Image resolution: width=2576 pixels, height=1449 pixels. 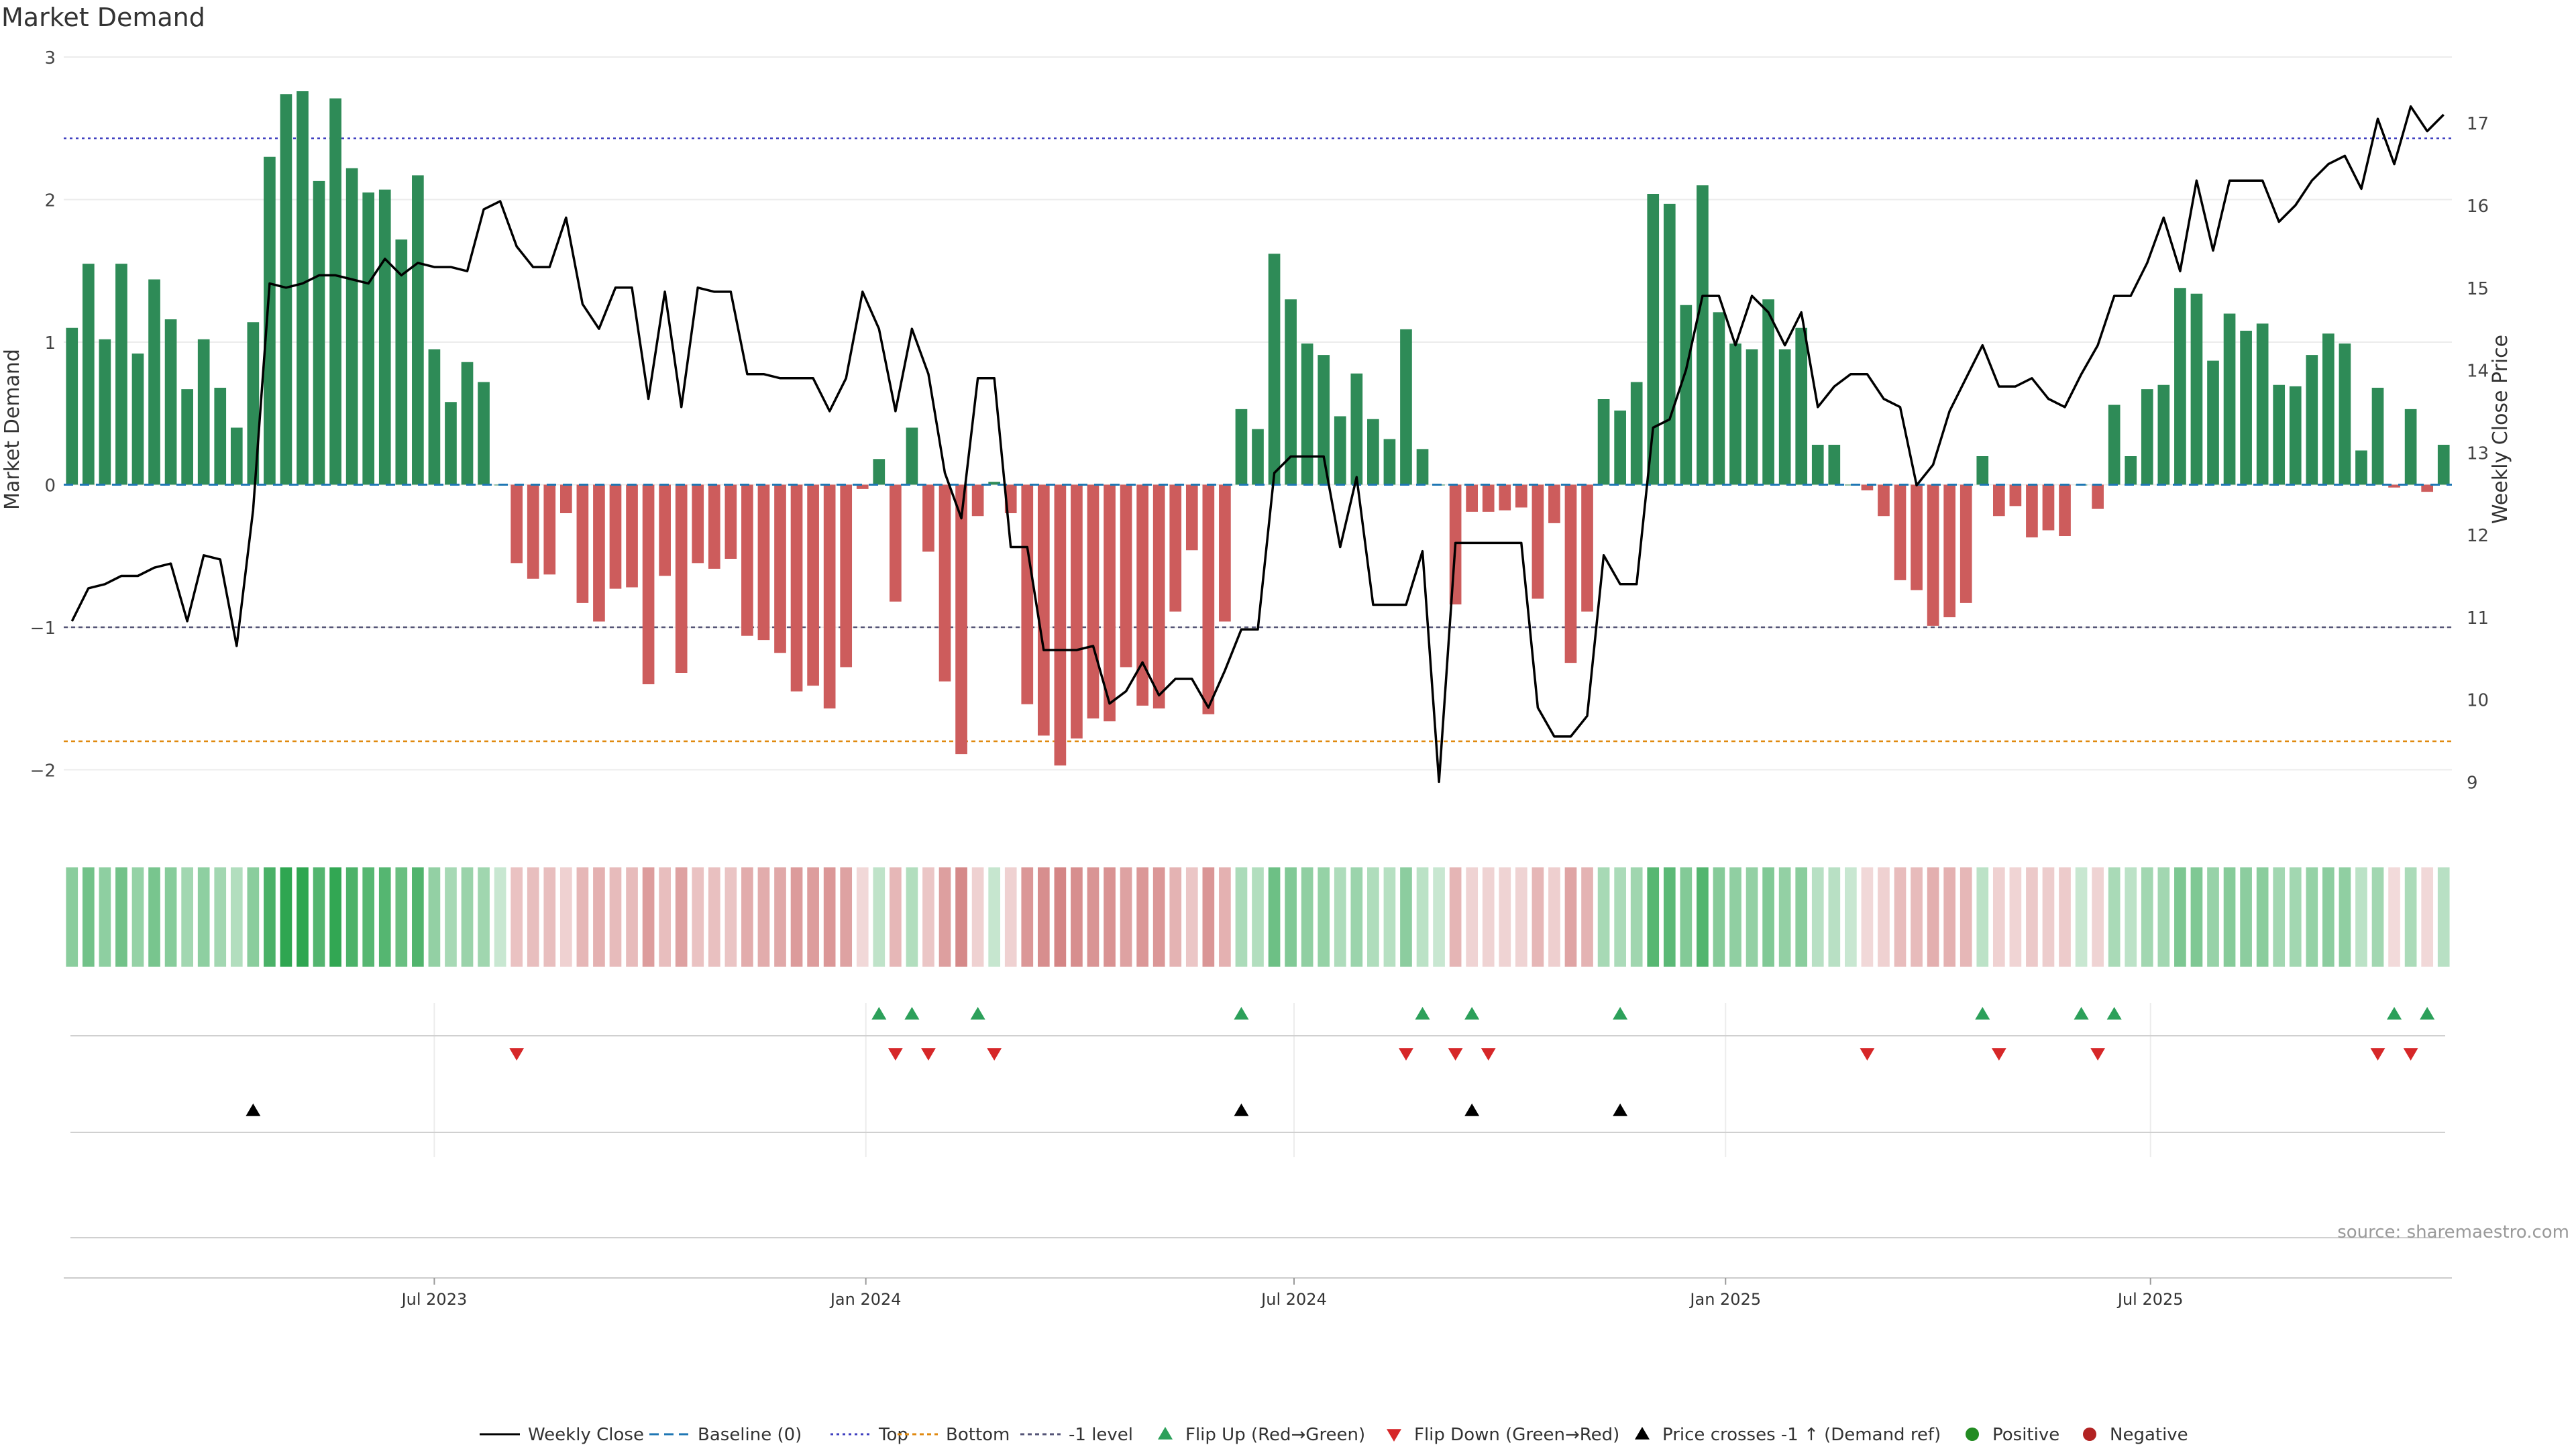 What do you see at coordinates (50, 343) in the screenshot?
I see `y-tick-label: 1` at bounding box center [50, 343].